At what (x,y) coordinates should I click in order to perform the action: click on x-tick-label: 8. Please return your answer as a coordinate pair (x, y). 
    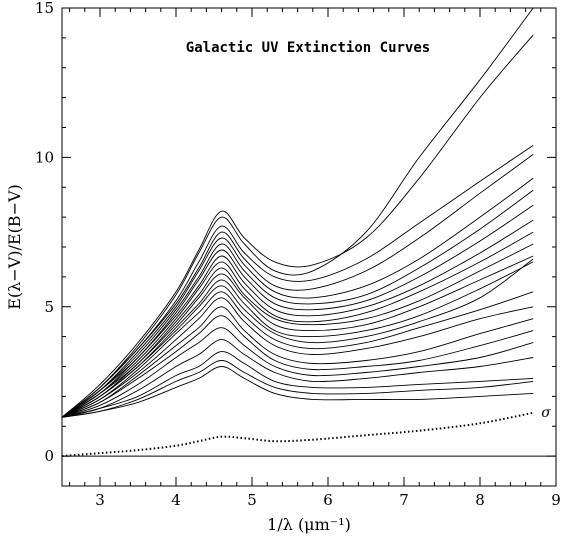
    Looking at the image, I should click on (480, 500).